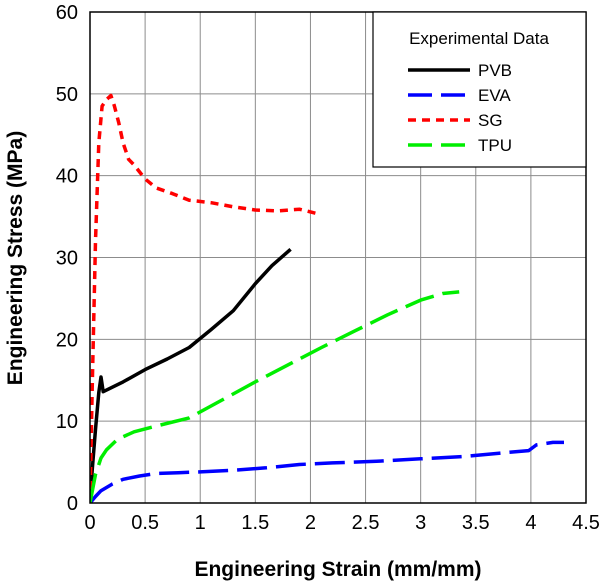  What do you see at coordinates (67, 13) in the screenshot?
I see `y-tick-label: 60` at bounding box center [67, 13].